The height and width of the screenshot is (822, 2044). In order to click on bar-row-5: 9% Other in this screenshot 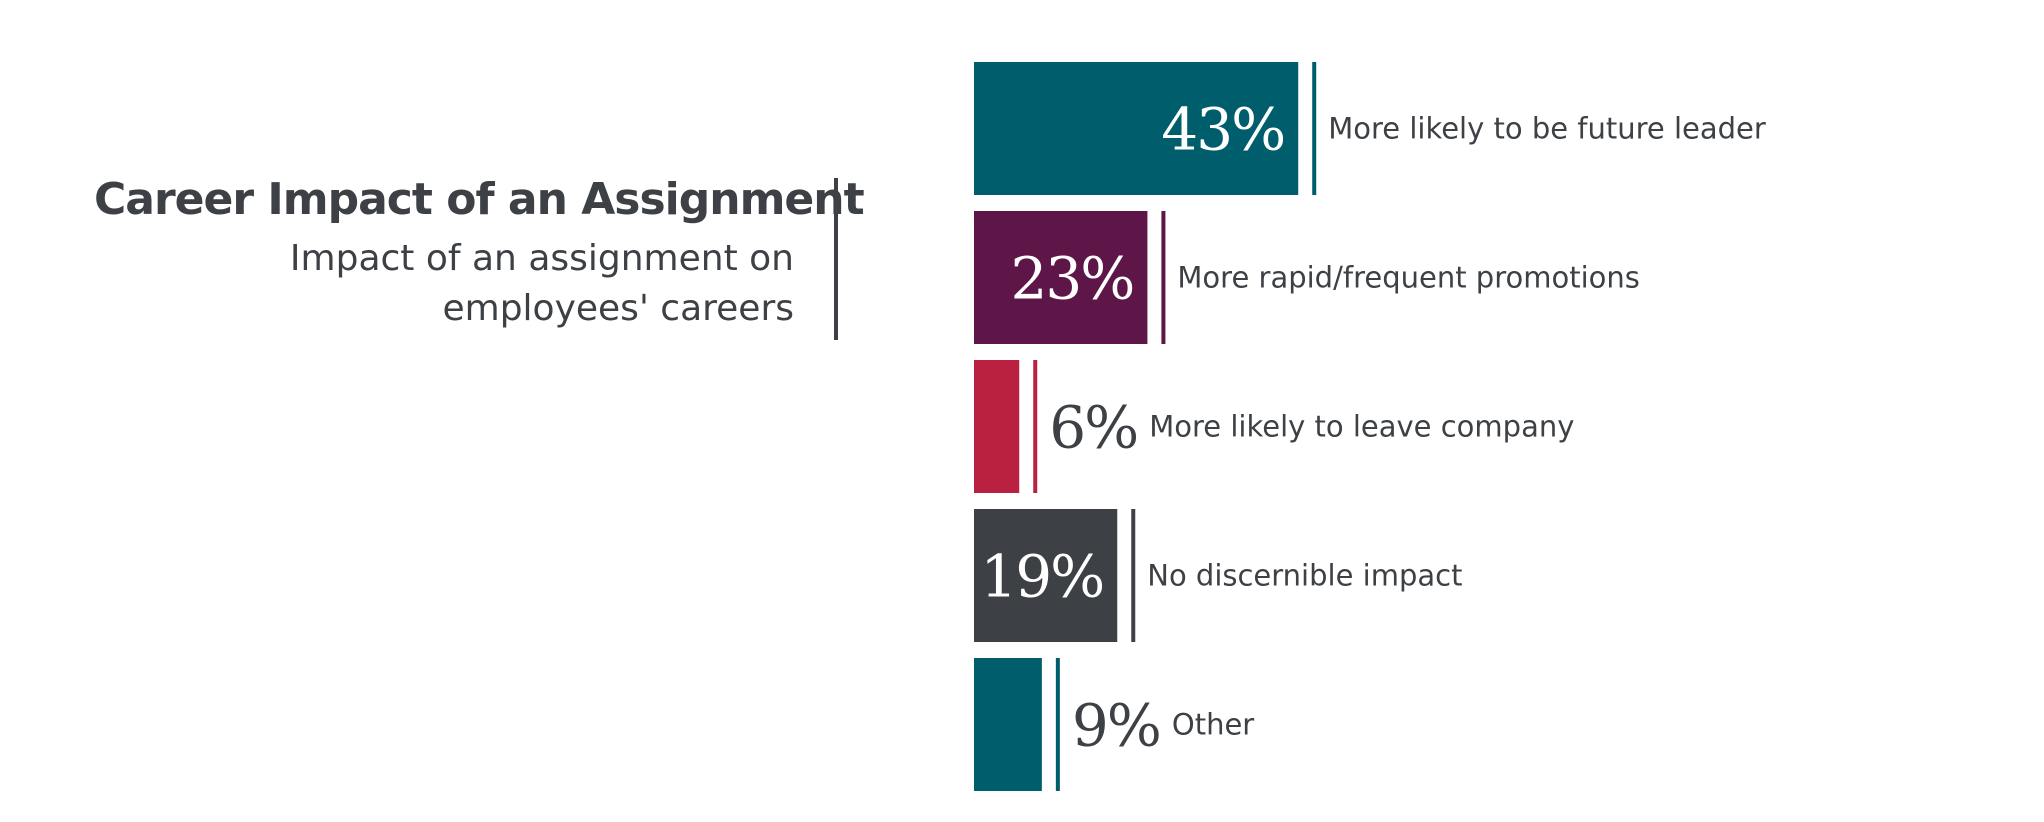, I will do `click(1114, 724)`.